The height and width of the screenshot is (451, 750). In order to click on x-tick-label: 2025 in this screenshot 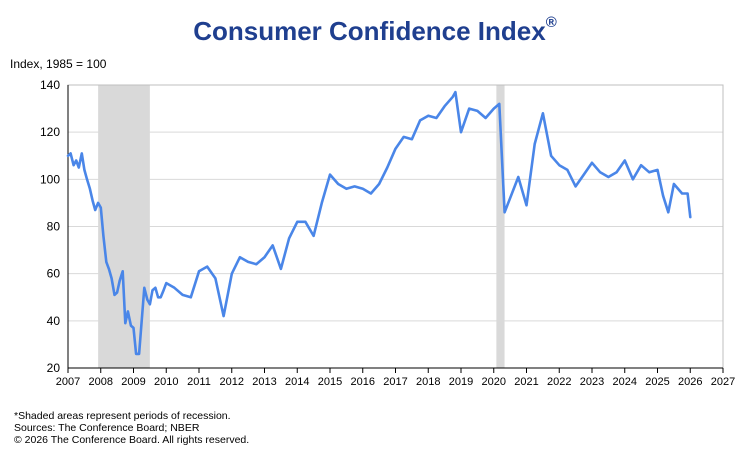, I will do `click(657, 382)`.